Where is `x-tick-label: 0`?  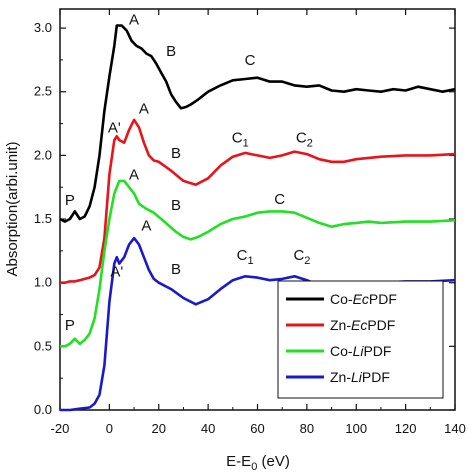
x-tick-label: 0 is located at coordinates (109, 428).